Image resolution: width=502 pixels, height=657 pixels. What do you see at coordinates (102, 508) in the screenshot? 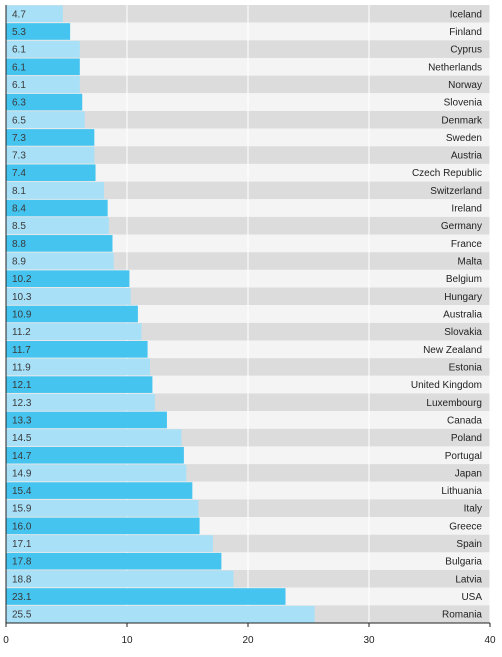
I see `bar-italy` at bounding box center [102, 508].